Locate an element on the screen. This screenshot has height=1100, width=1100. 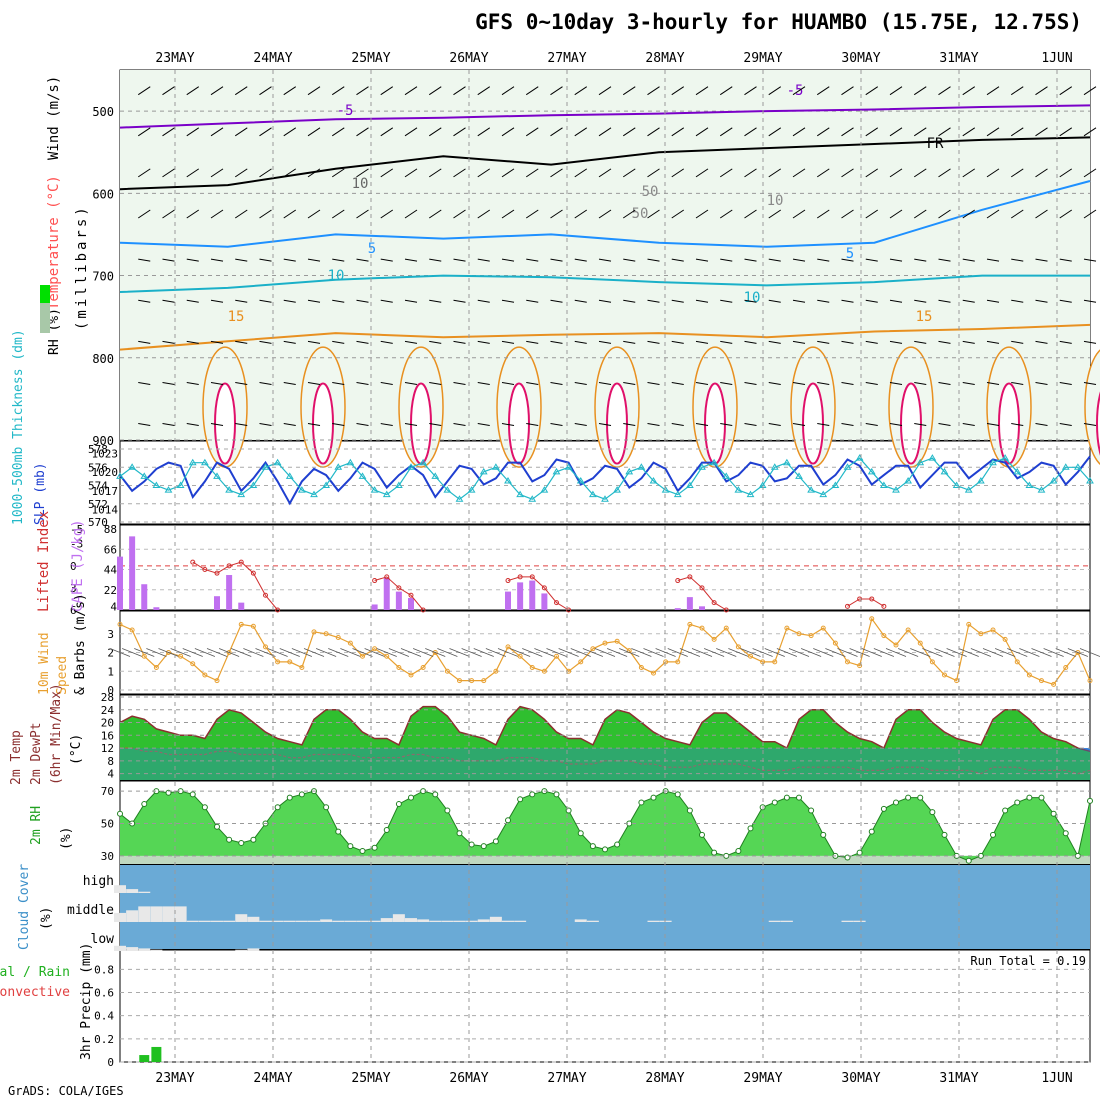
y-tick-label: 12 is located at coordinates (107, 748).